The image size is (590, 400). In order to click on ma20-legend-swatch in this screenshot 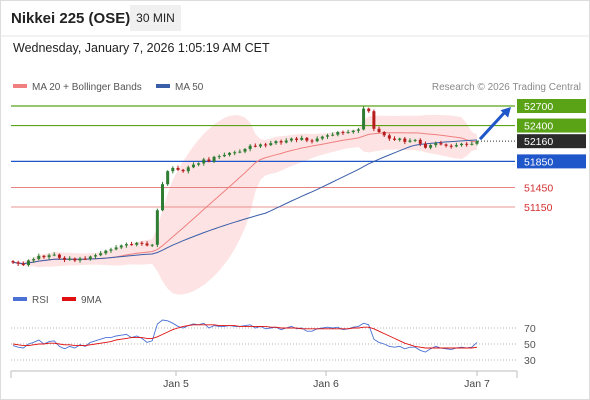, I will do `click(20, 86)`.